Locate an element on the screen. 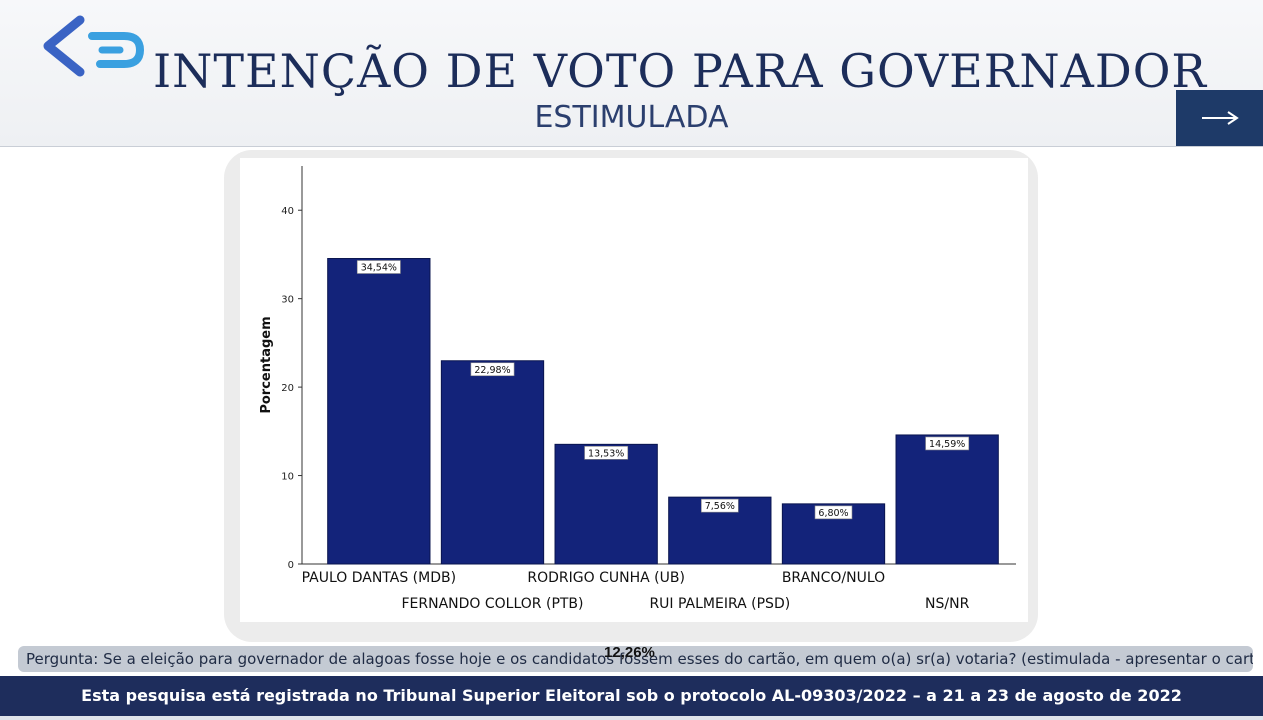  y-axis-label: Porcentagem is located at coordinates (266, 364).